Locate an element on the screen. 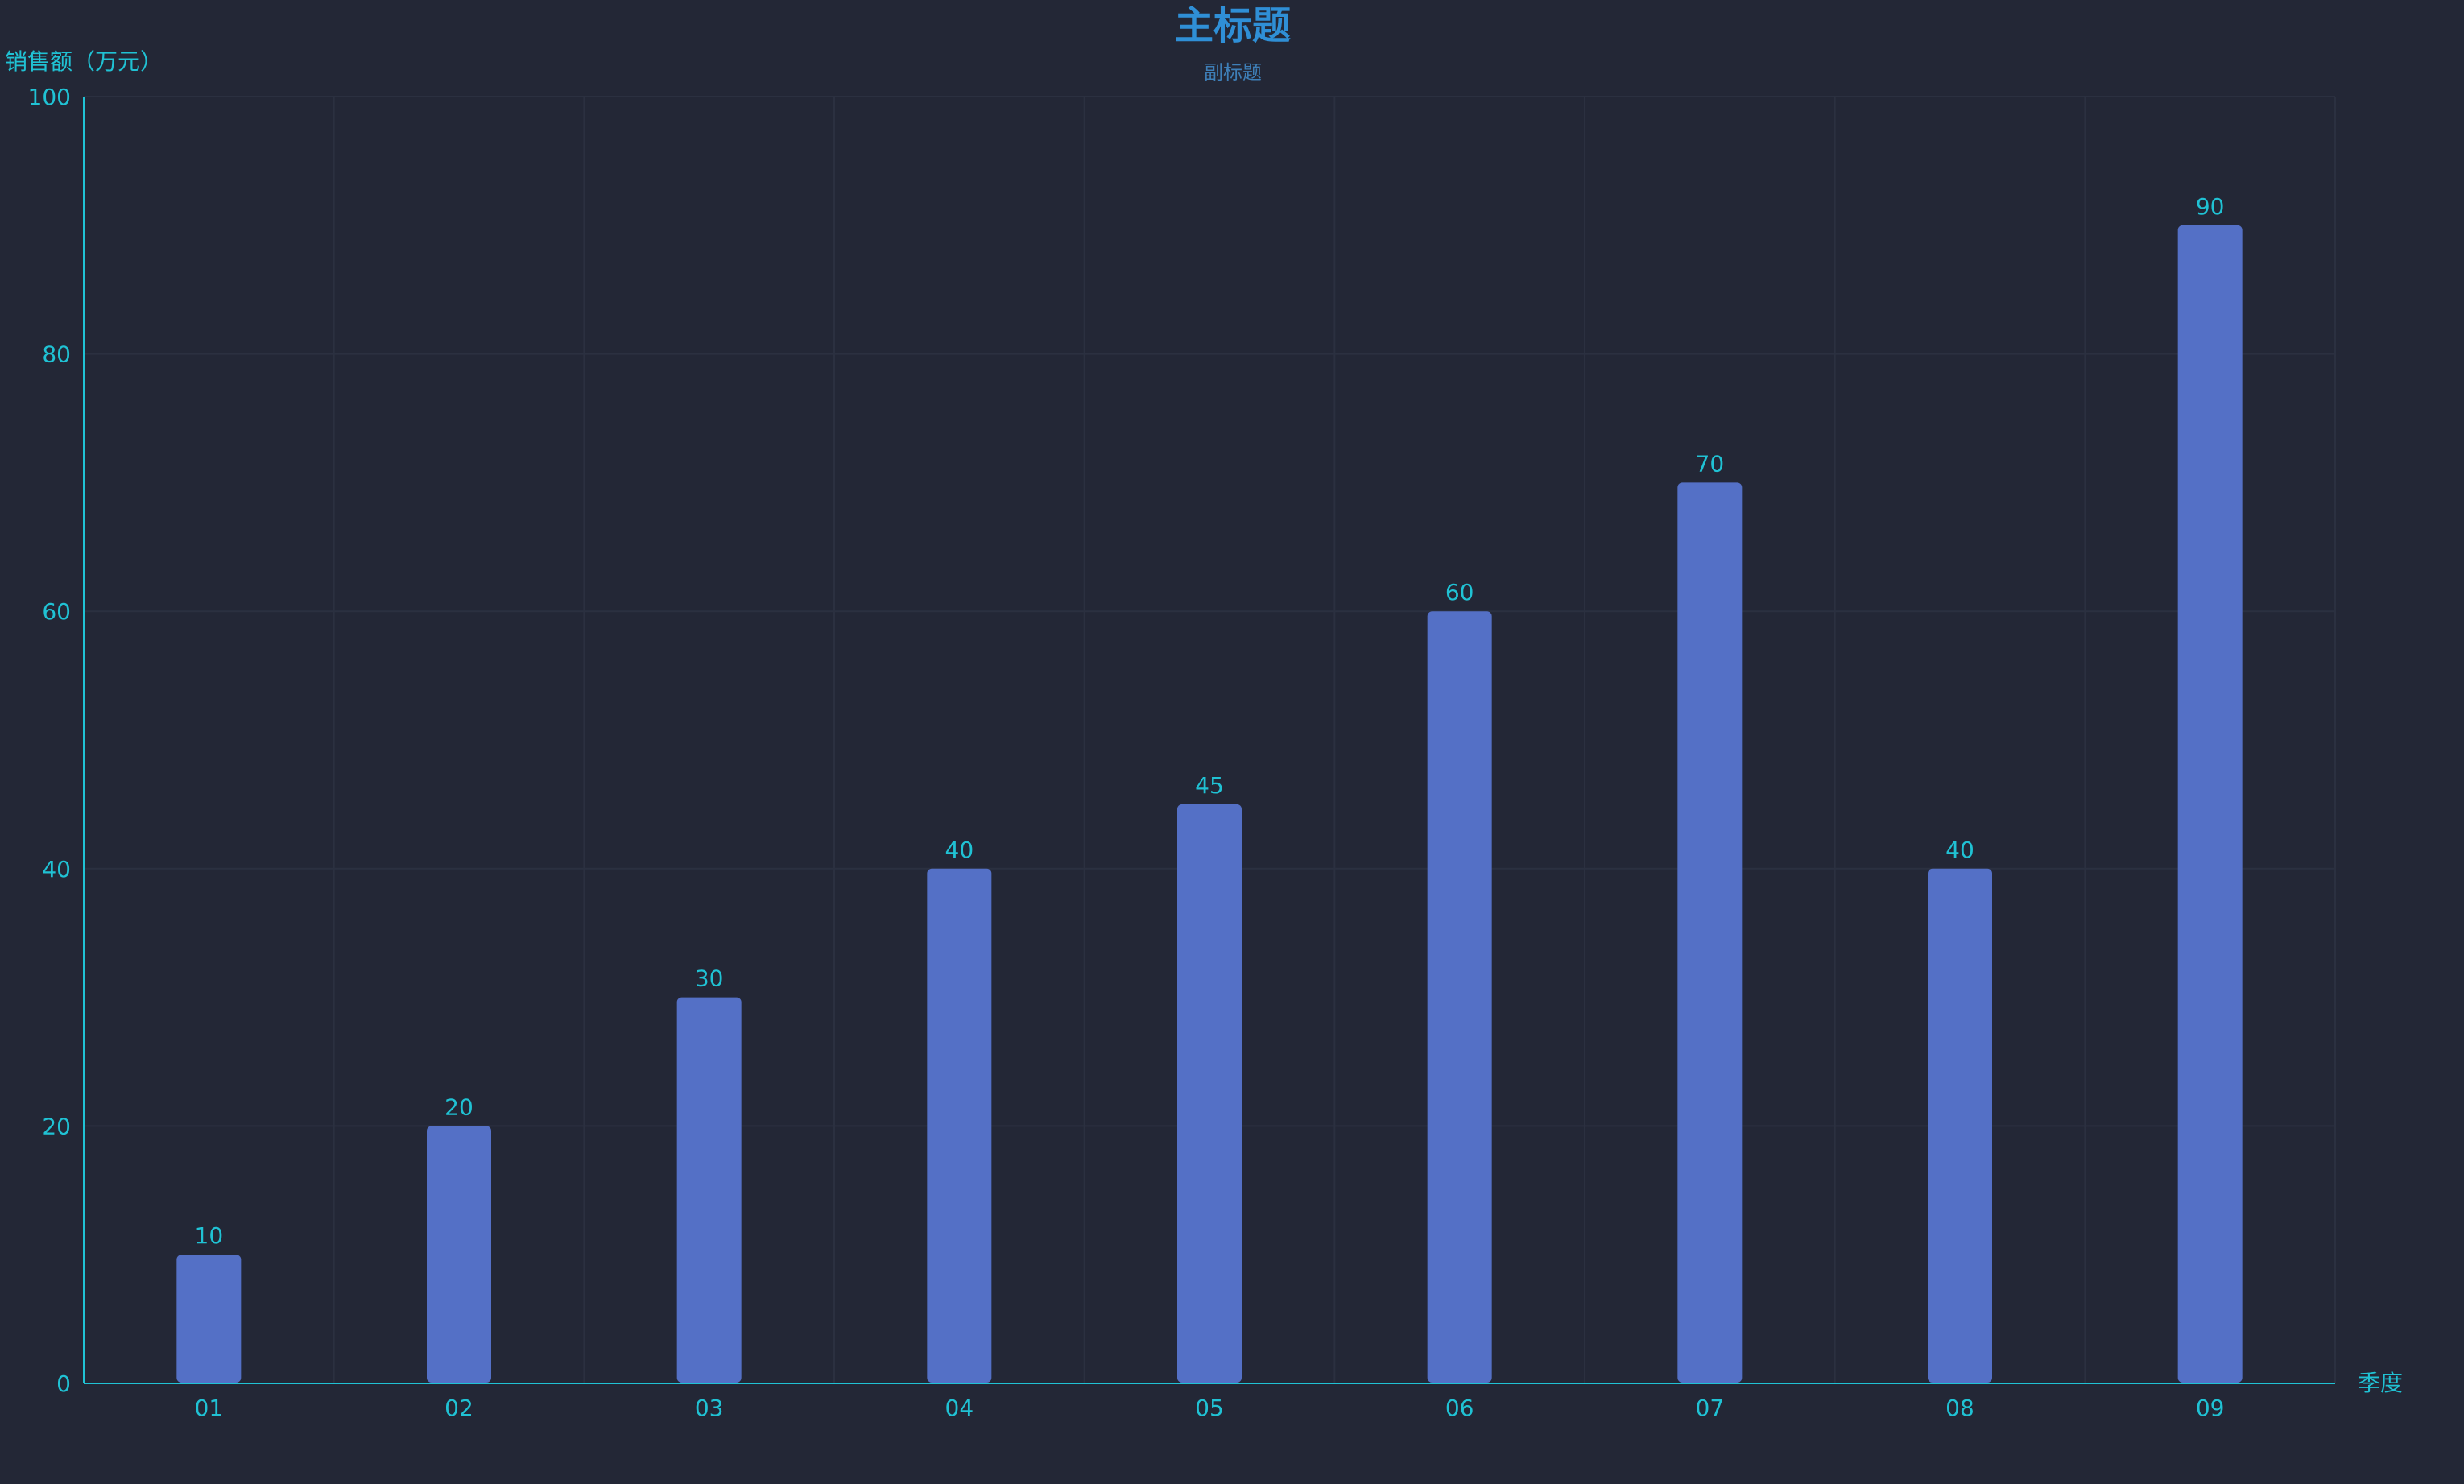 Image resolution: width=2464 pixels, height=1484 pixels. x-tick-label: 09 is located at coordinates (2210, 1408).